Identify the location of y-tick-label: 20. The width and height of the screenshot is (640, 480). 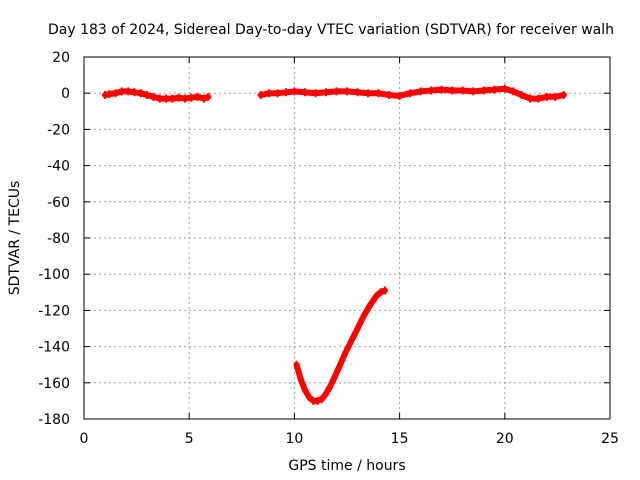
(61, 58).